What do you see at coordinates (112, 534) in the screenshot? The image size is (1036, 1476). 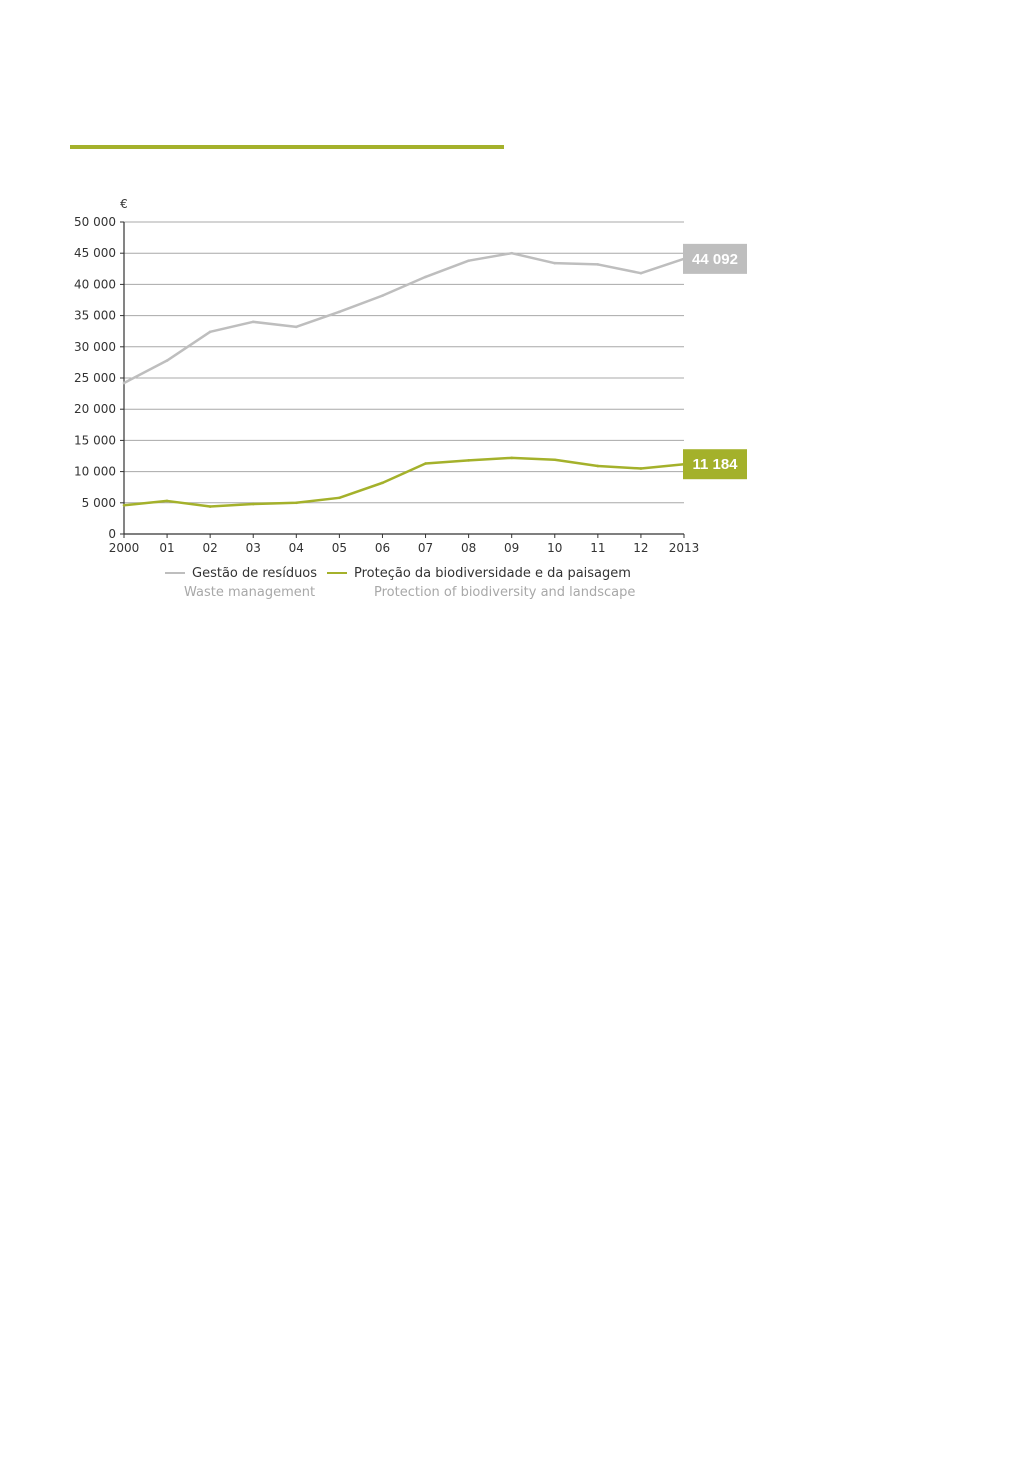 I see `y-tick-label: 0` at bounding box center [112, 534].